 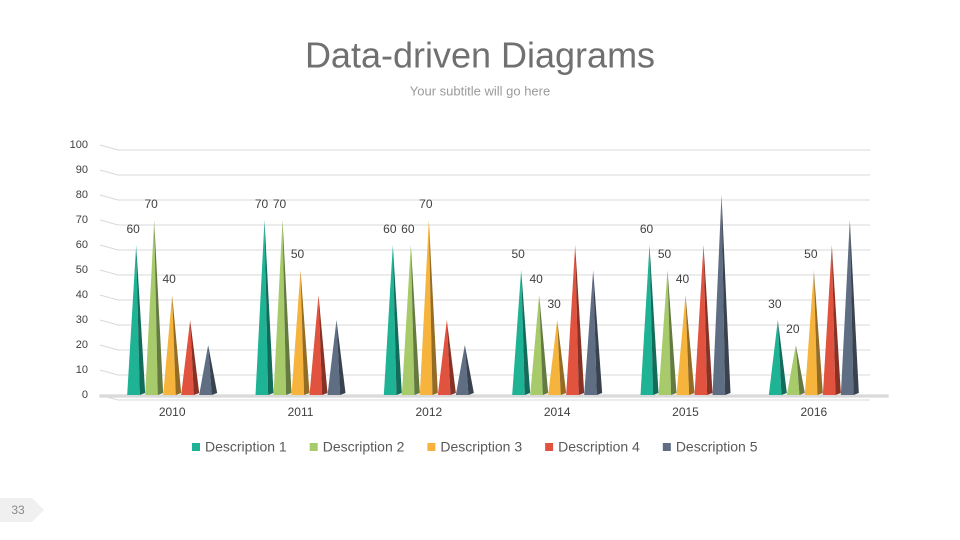 I want to click on x-tick-label: 2014, so click(x=557, y=412).